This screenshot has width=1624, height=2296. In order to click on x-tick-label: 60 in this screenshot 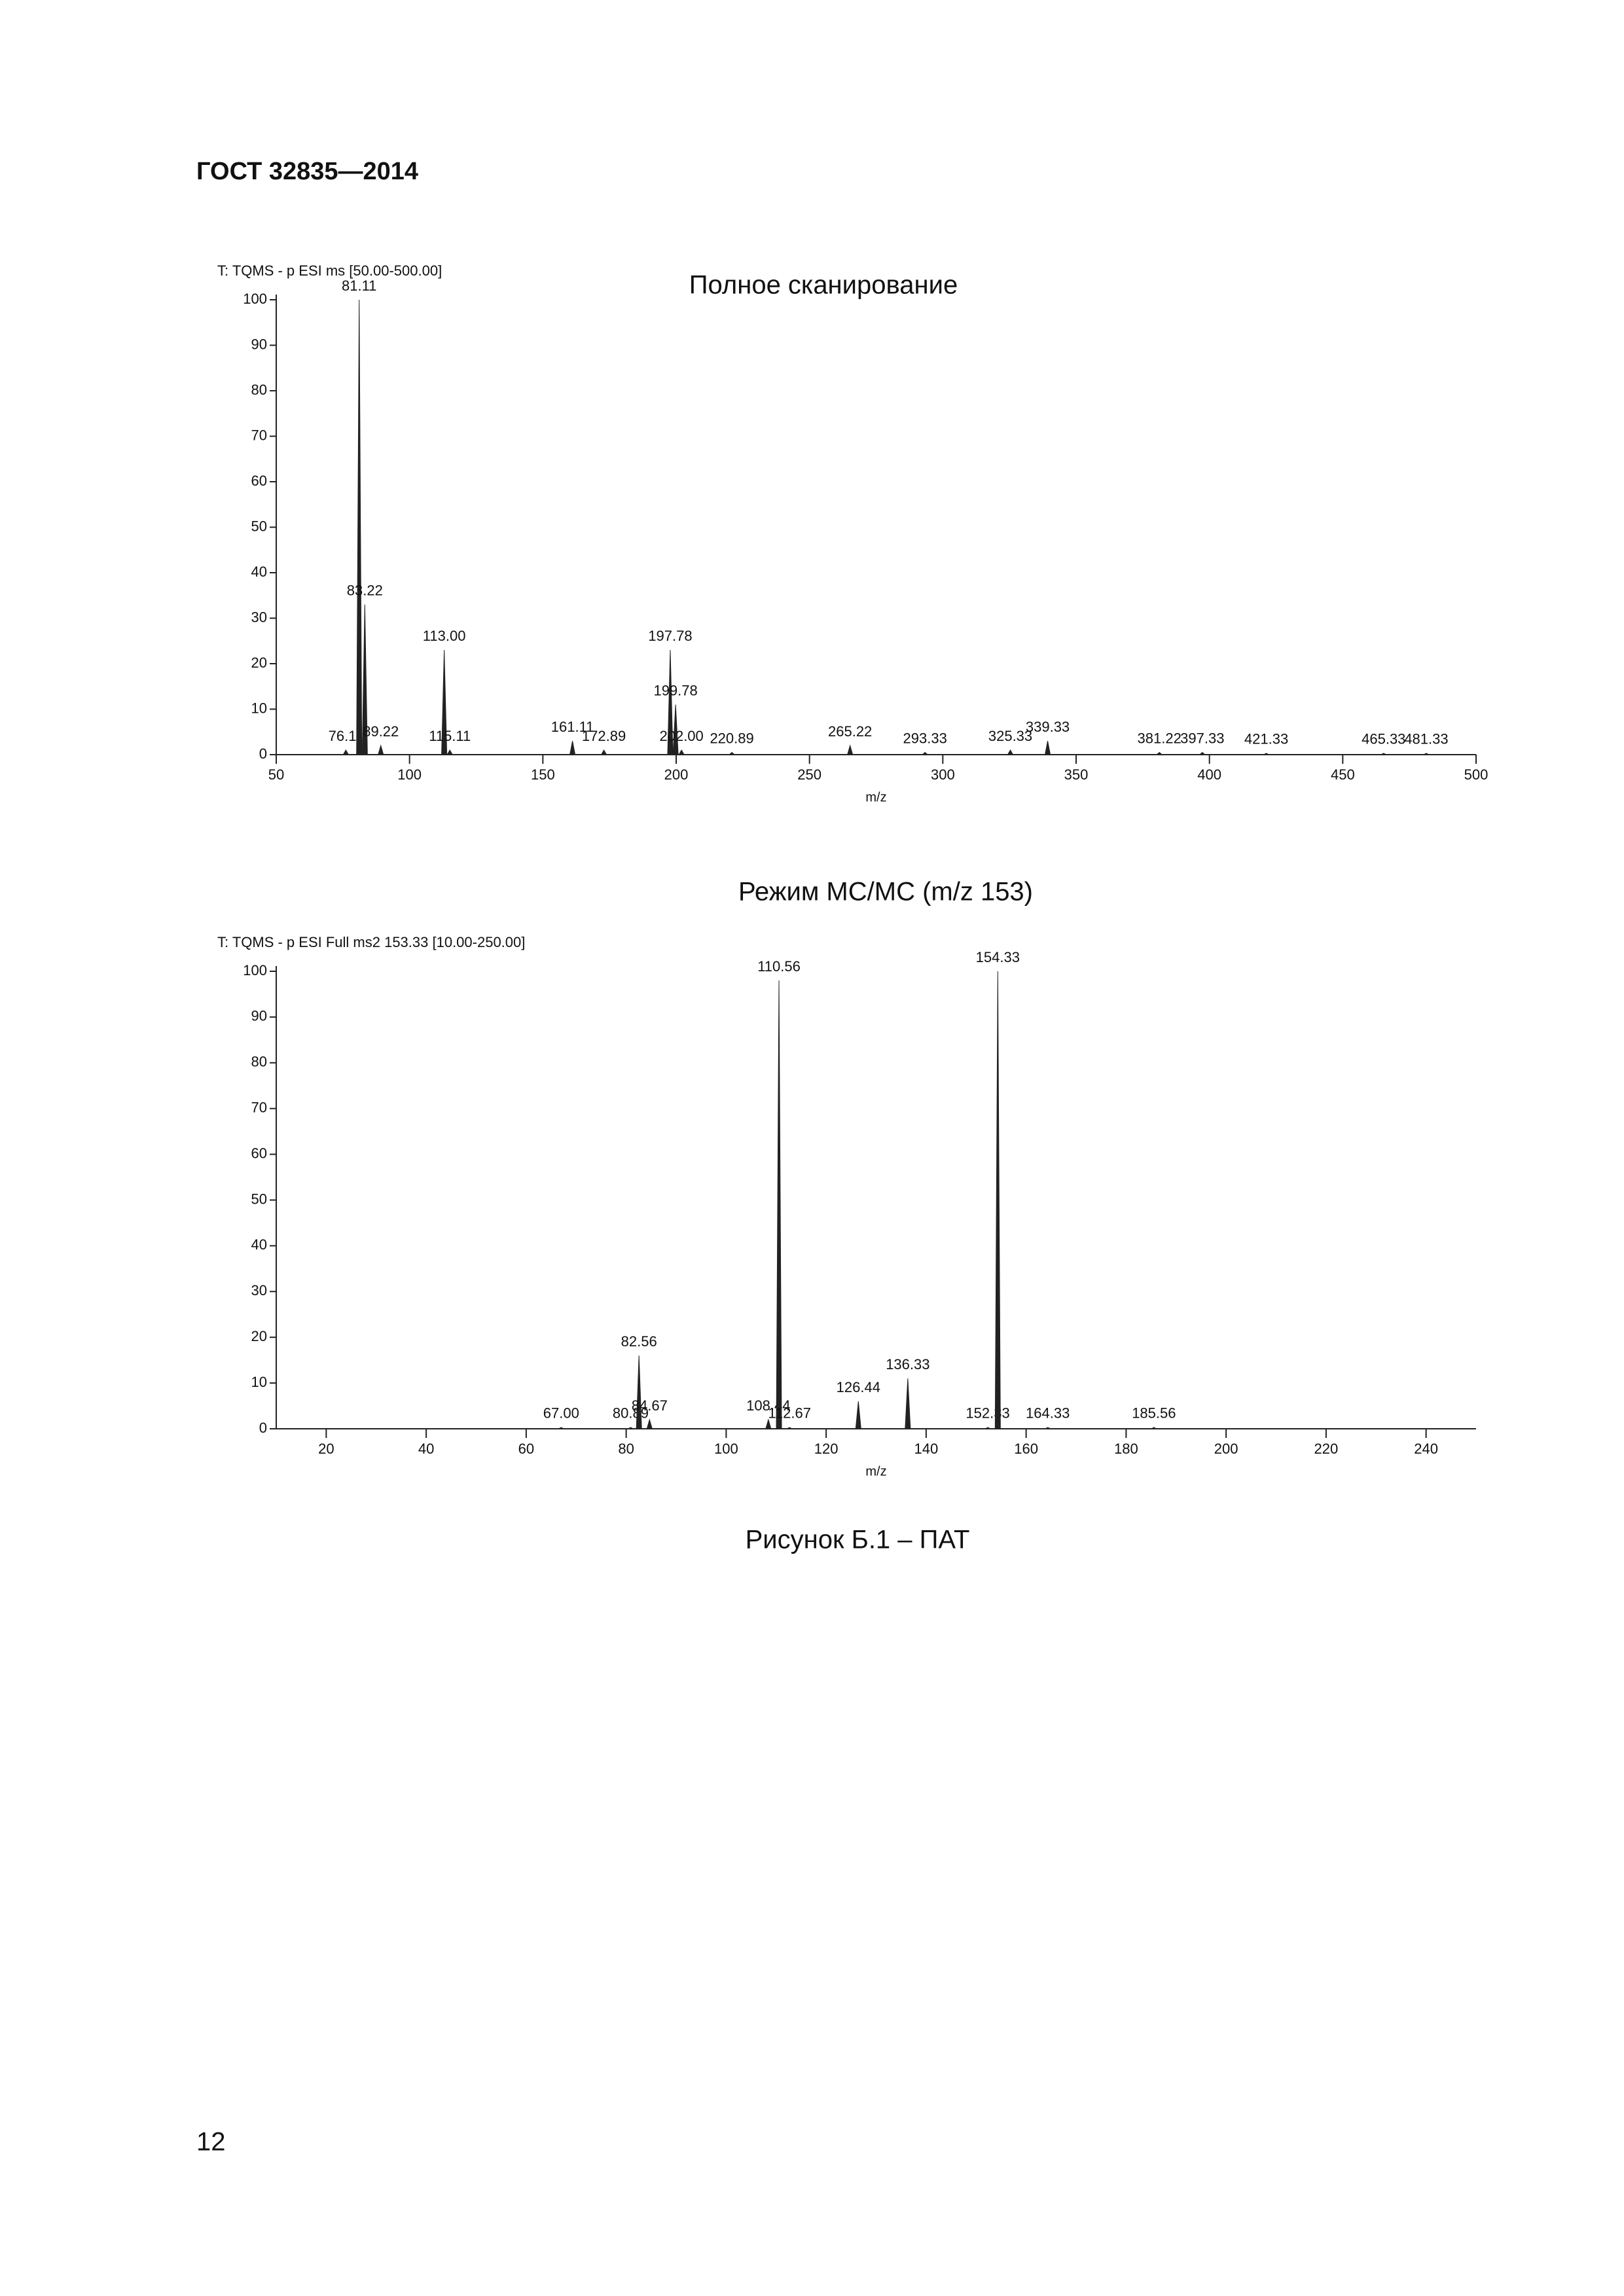, I will do `click(526, 1449)`.